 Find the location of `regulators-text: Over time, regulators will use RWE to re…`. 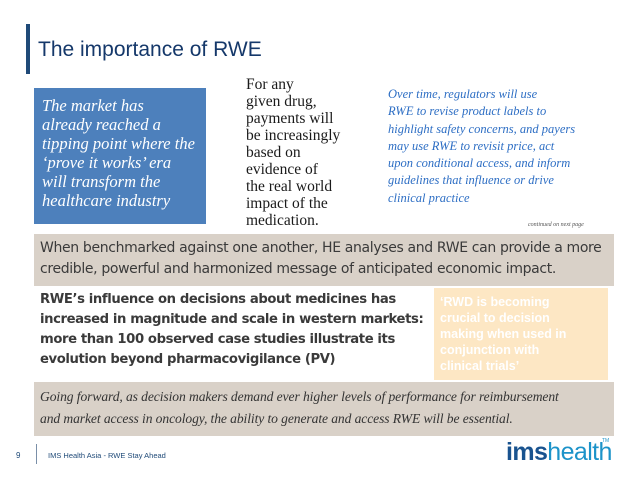

regulators-text: Over time, regulators will use RWE to re… is located at coordinates (504, 146).